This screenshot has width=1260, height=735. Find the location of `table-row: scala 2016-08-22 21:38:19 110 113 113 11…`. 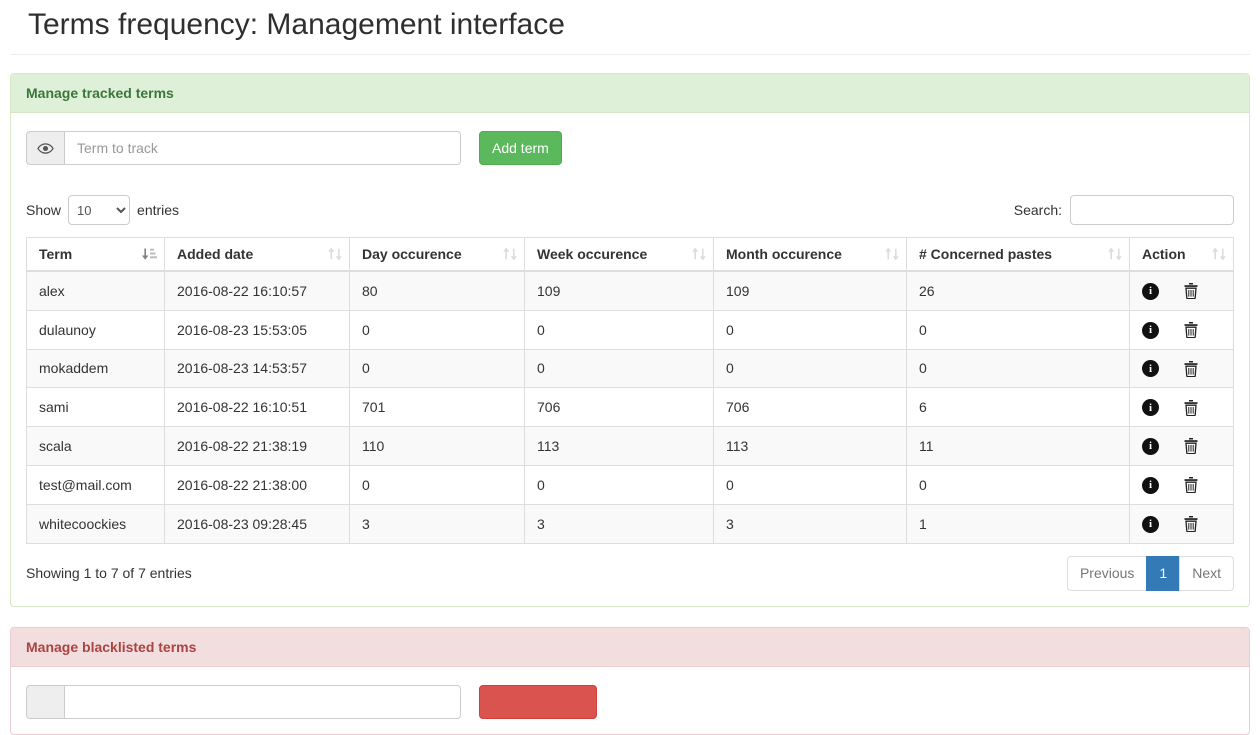

table-row: scala 2016-08-22 21:38:19 110 113 113 11… is located at coordinates (630, 446).